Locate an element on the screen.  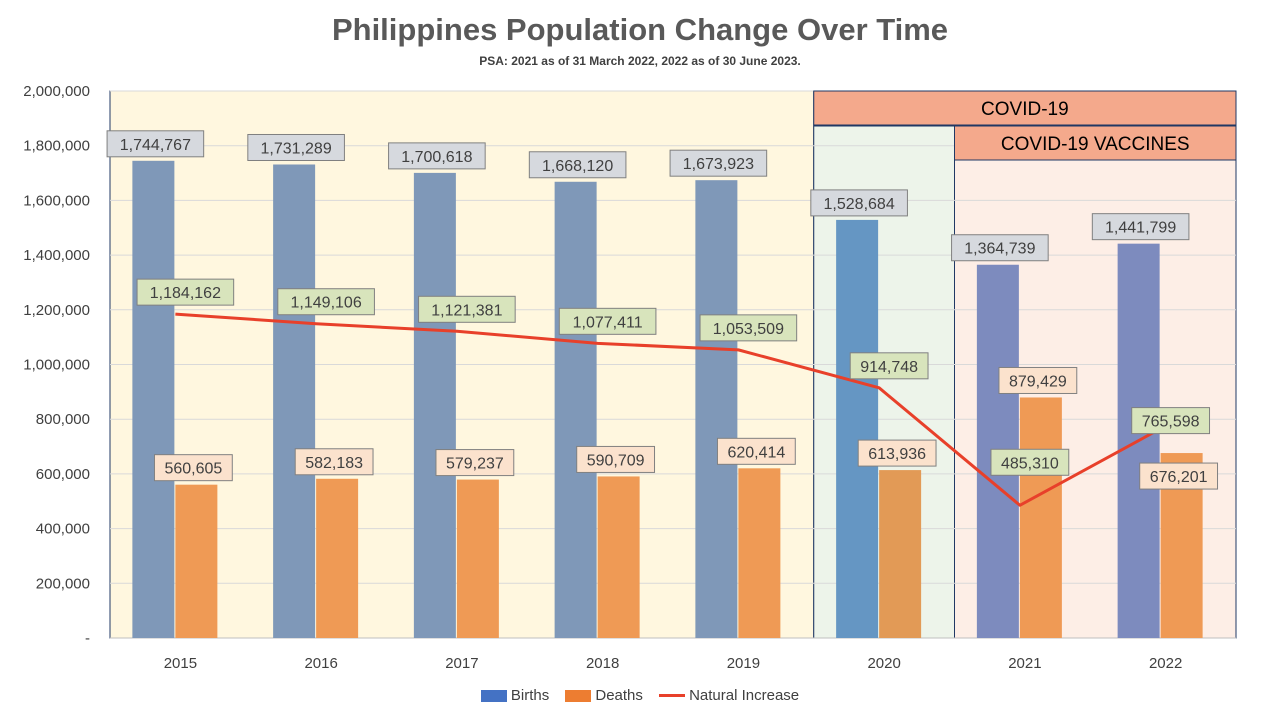
data-label-natural-increase: 1,121,381 is located at coordinates (466, 310).